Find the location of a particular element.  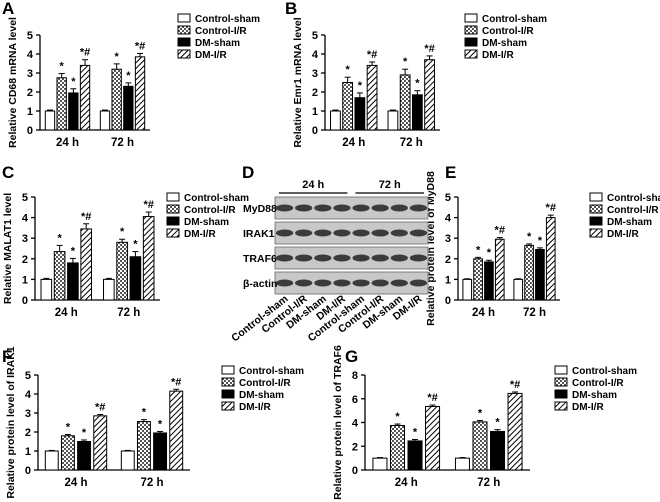

group-label: 72 h is located at coordinates (390, 185).